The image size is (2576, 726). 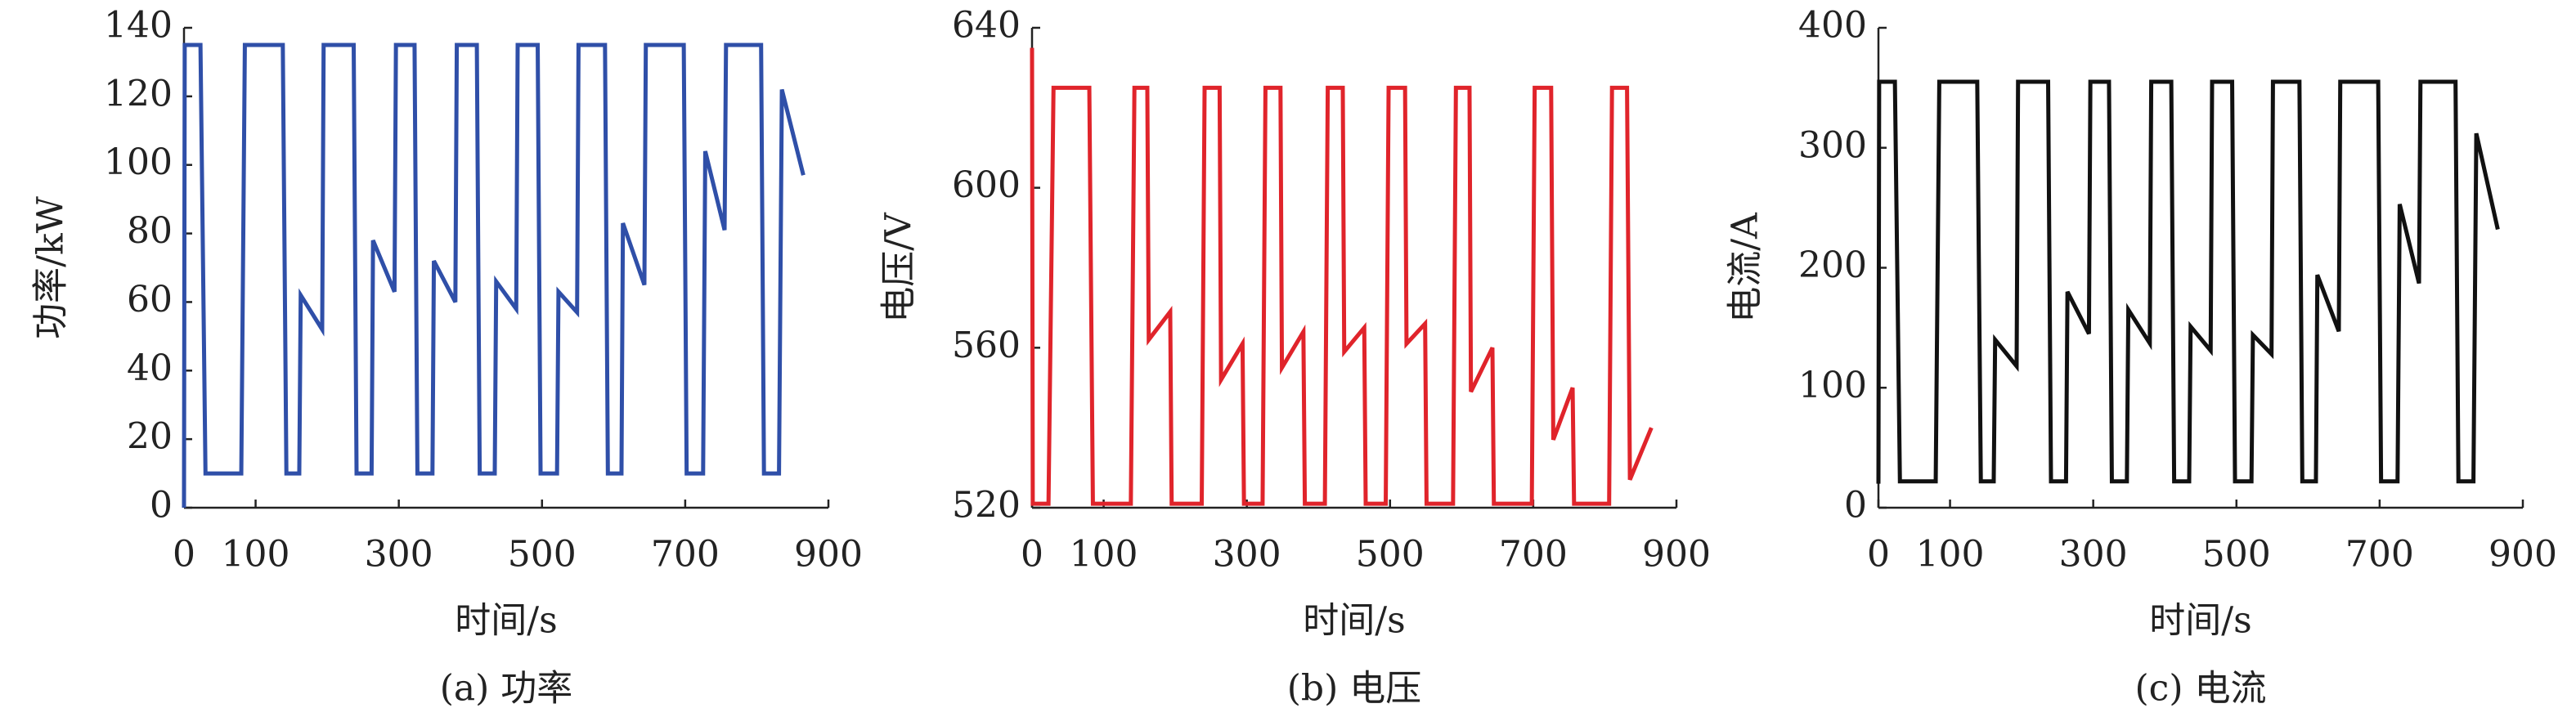 What do you see at coordinates (1832, 26) in the screenshot?
I see `y-tick-label: 400` at bounding box center [1832, 26].